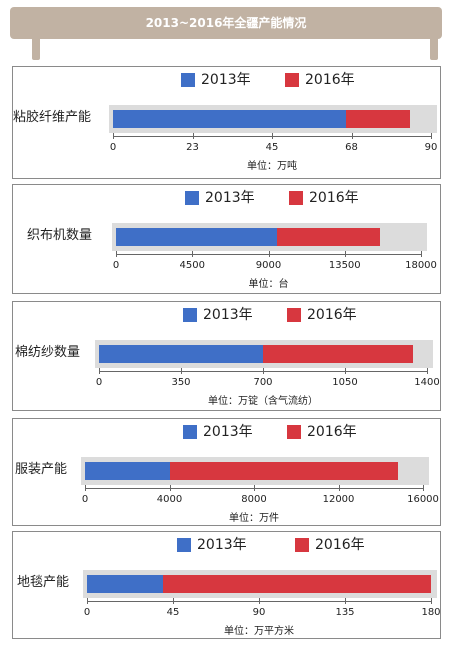  I want to click on category-label: 地毯产能, so click(43, 582).